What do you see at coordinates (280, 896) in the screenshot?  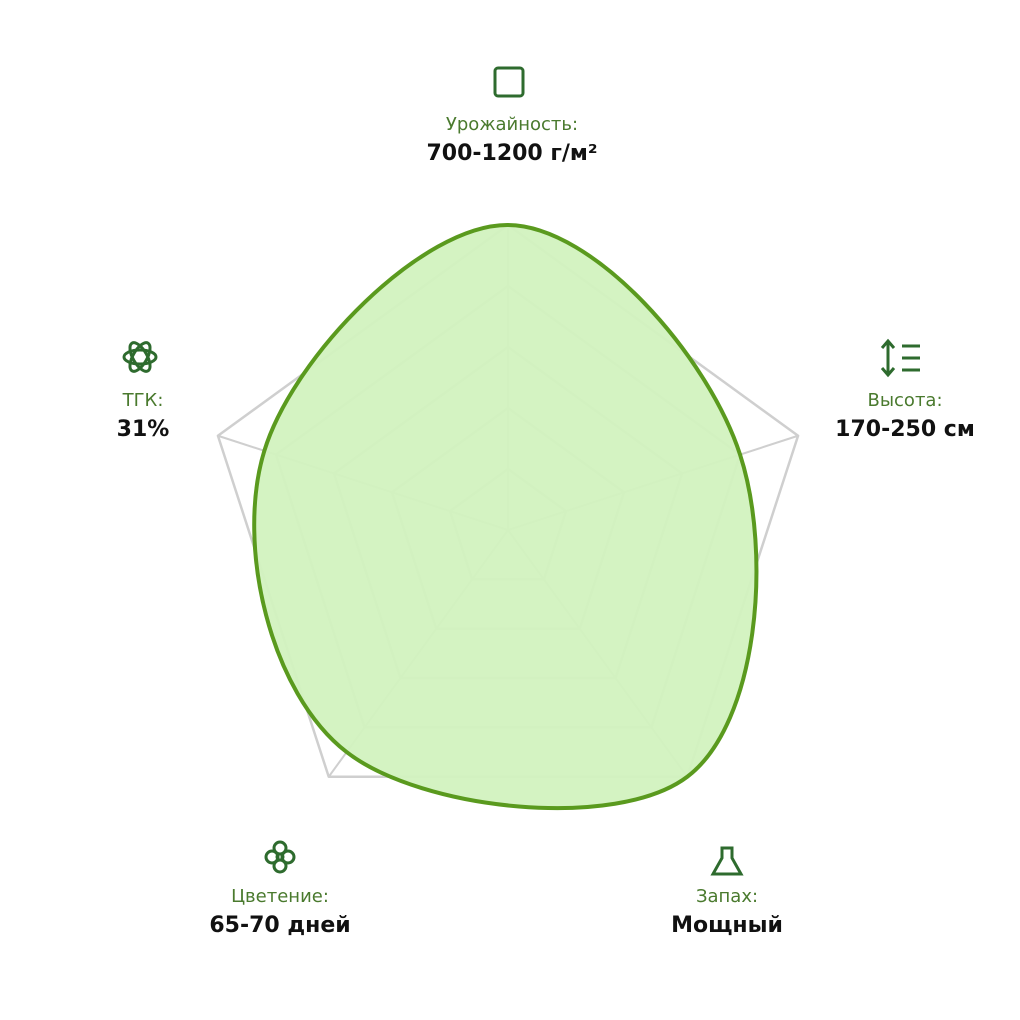 I see `axis-label: Цветение:` at bounding box center [280, 896].